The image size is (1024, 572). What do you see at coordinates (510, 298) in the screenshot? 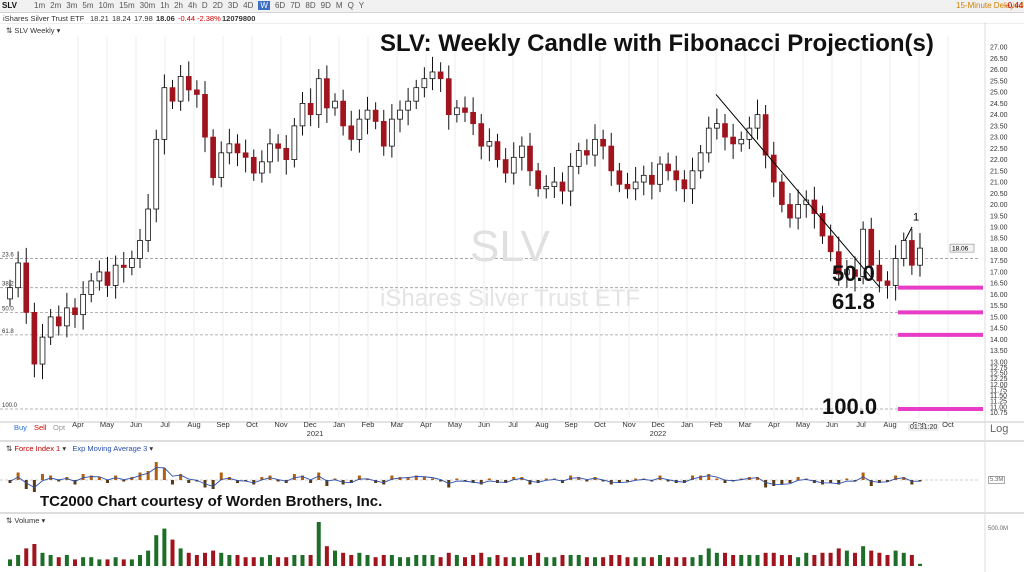
I see `watermark-name: iShares Silver Trust ETF` at bounding box center [510, 298].